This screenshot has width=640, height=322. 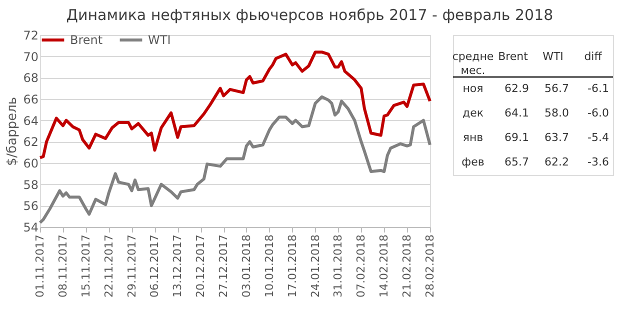 What do you see at coordinates (407, 266) in the screenshot?
I see `x-tick-label: 21.02.2018` at bounding box center [407, 266].